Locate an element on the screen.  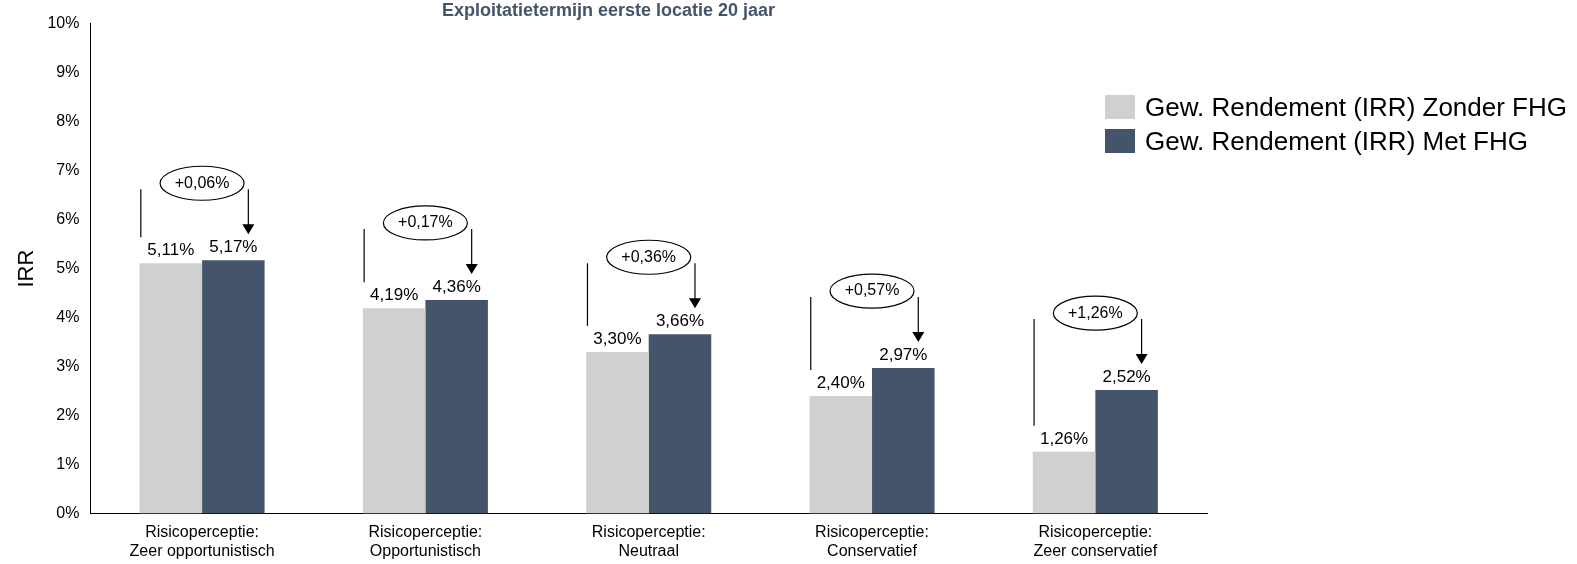
y-tick-label: 4% is located at coordinates (68, 317).